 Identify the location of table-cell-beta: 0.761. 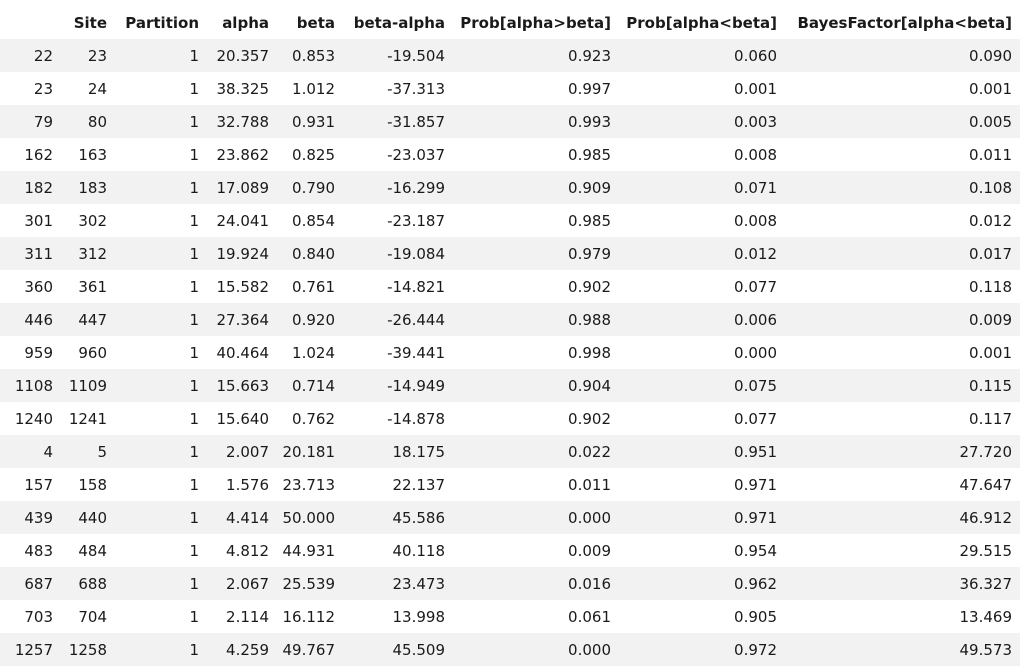
(313, 286).